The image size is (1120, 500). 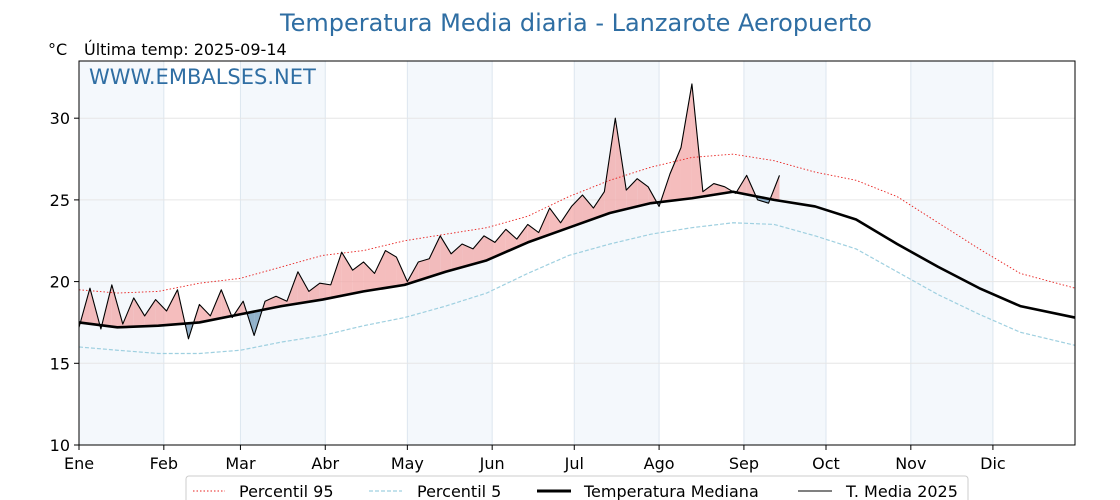 I want to click on x-tick-label: Sep, so click(x=744, y=463).